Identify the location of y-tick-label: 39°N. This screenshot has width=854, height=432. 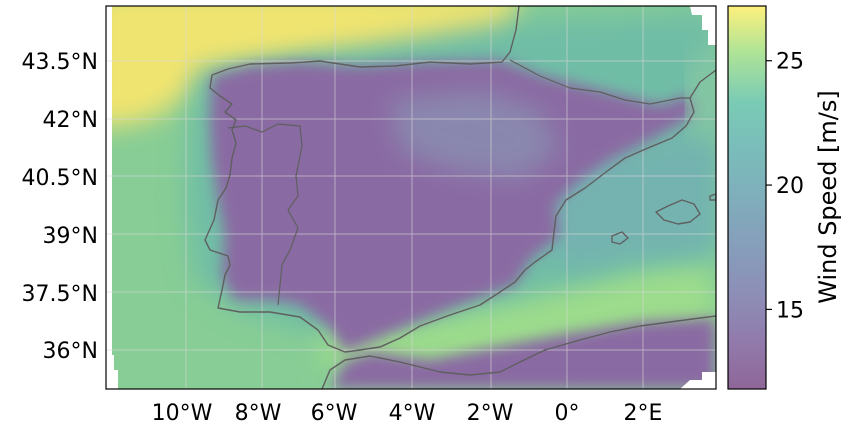
(70, 236).